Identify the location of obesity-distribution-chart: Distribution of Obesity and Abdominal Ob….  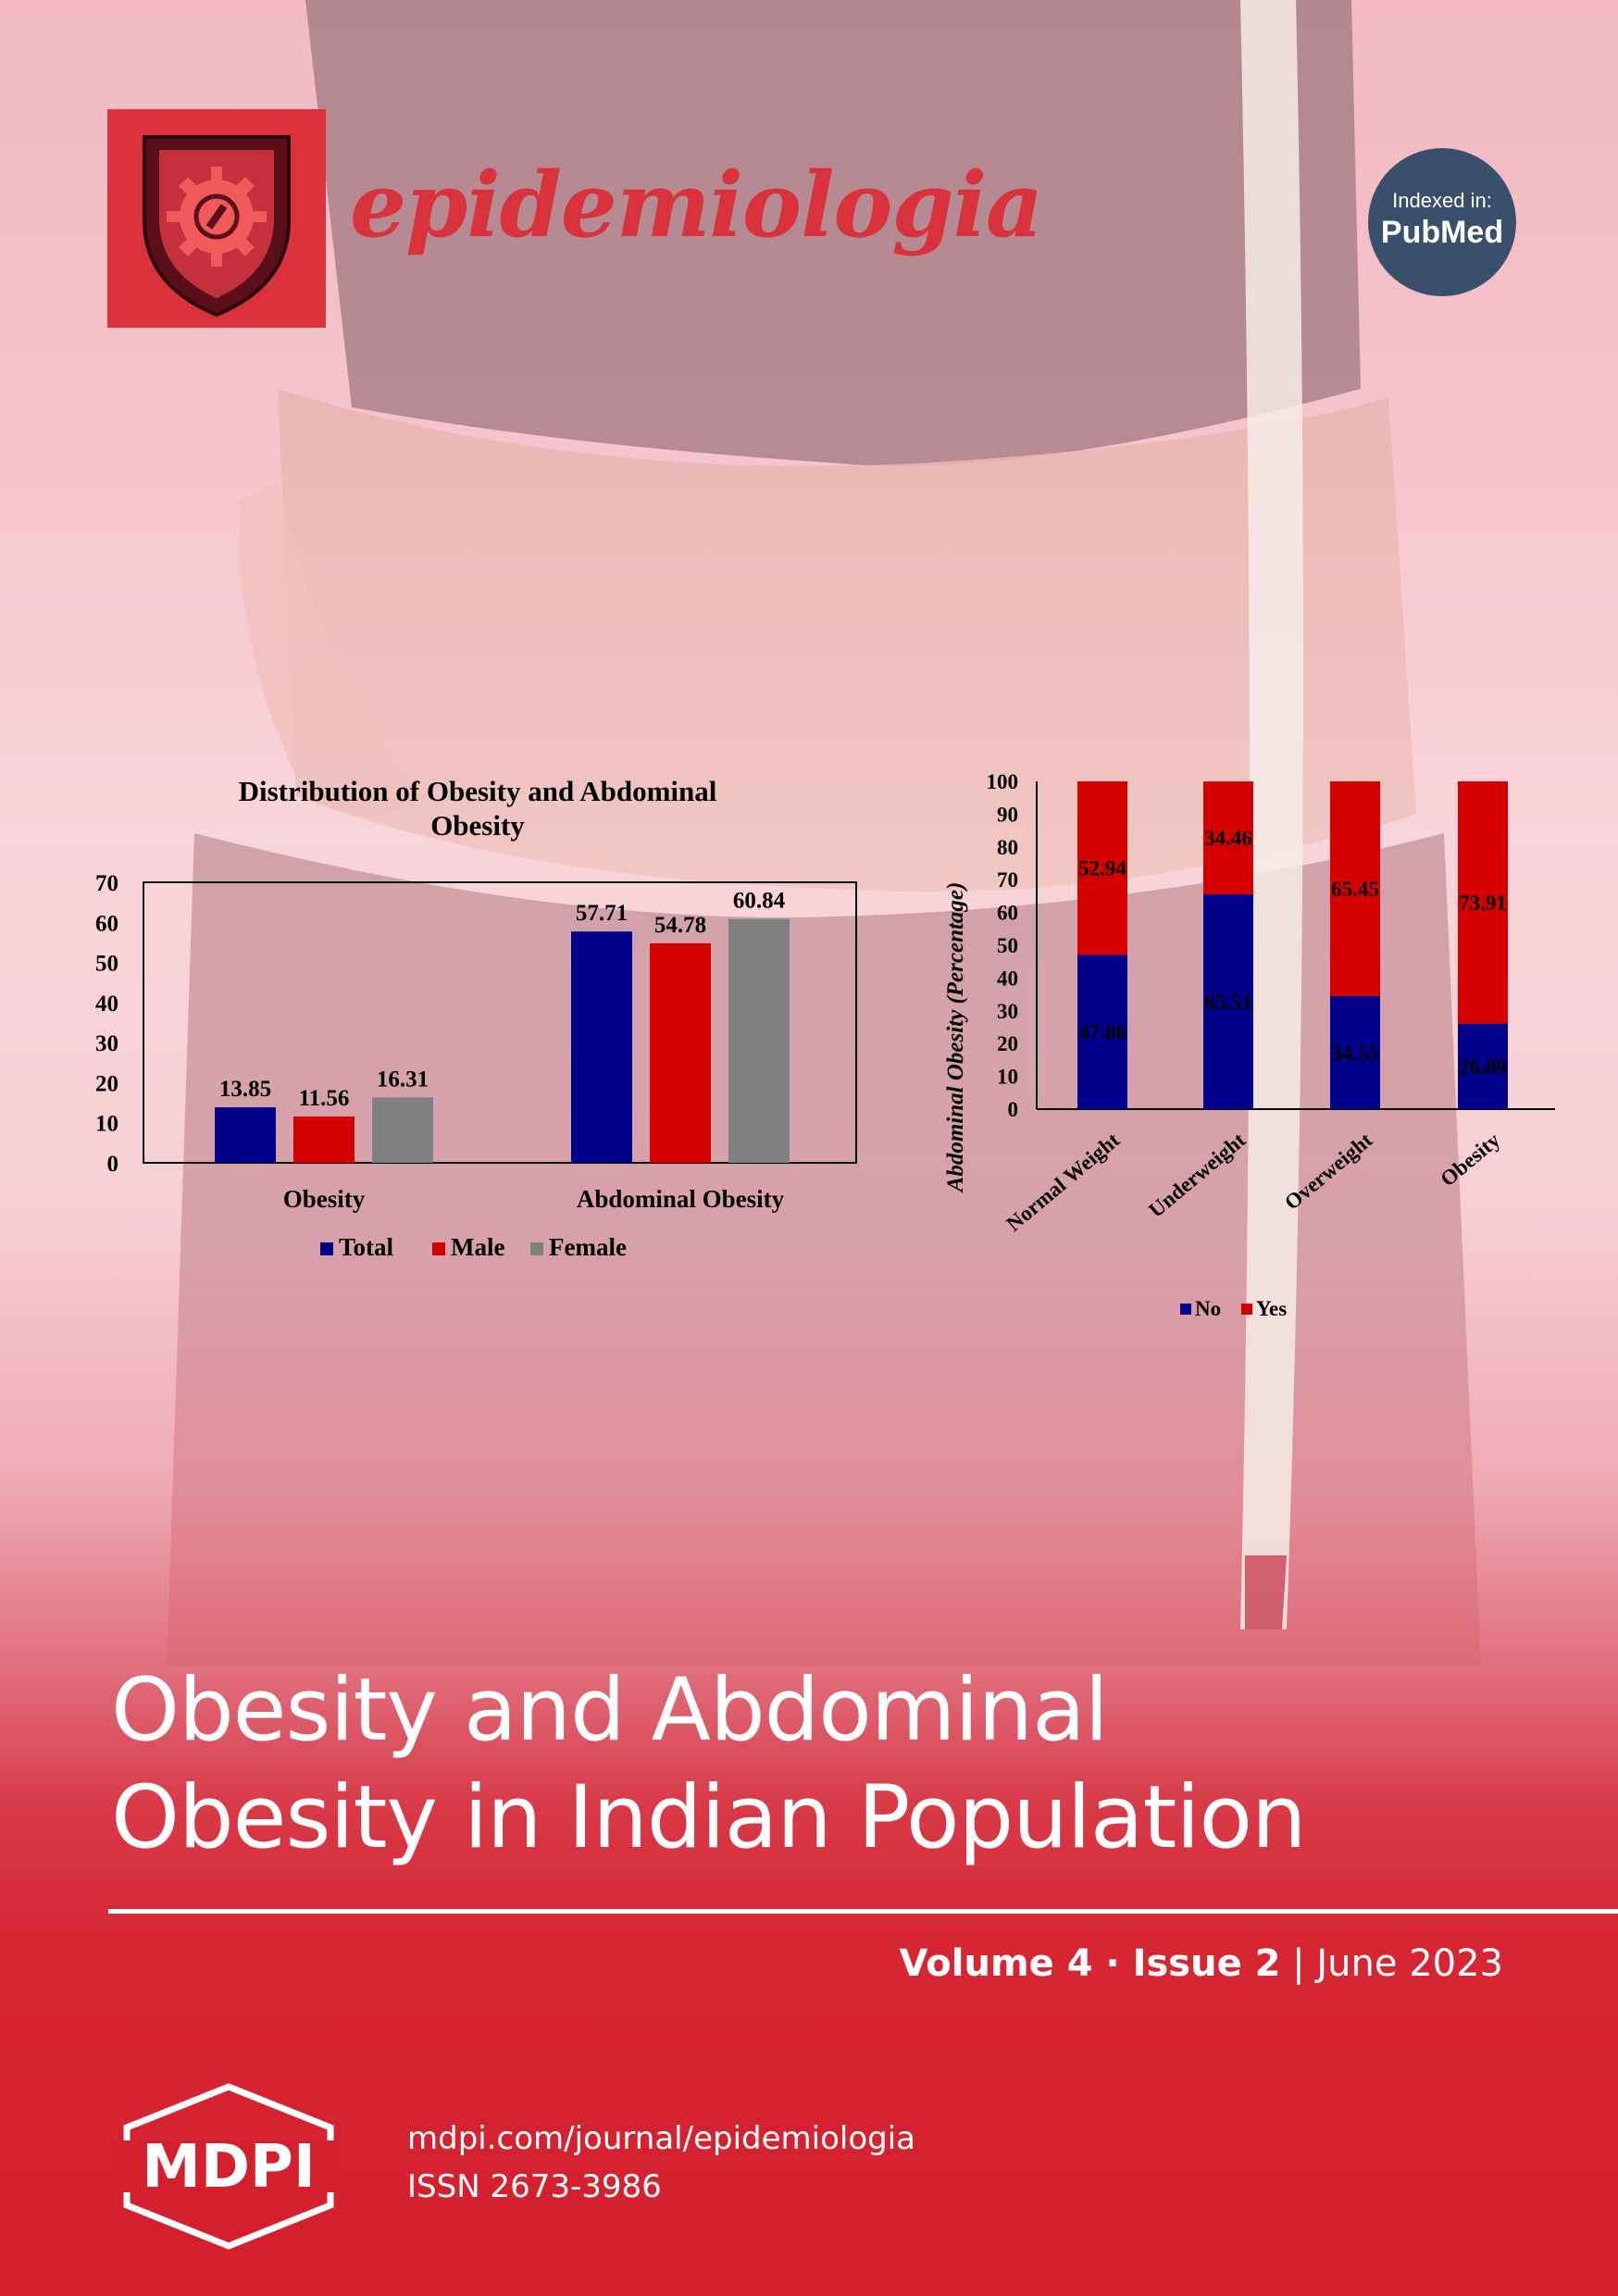
(476, 1018).